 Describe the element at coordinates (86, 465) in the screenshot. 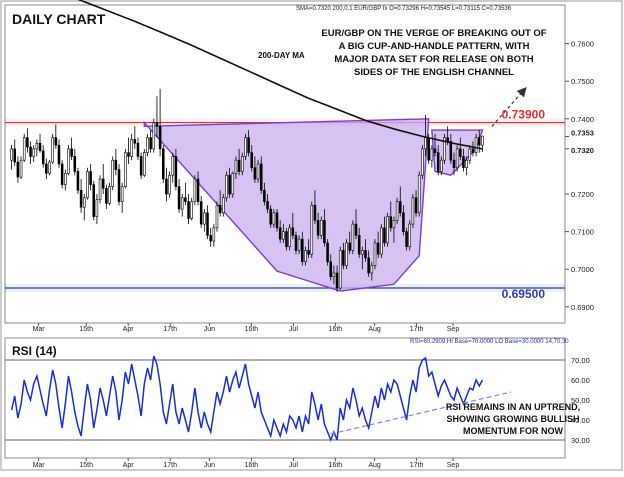

I see `x-tick-label: 15th` at that location.